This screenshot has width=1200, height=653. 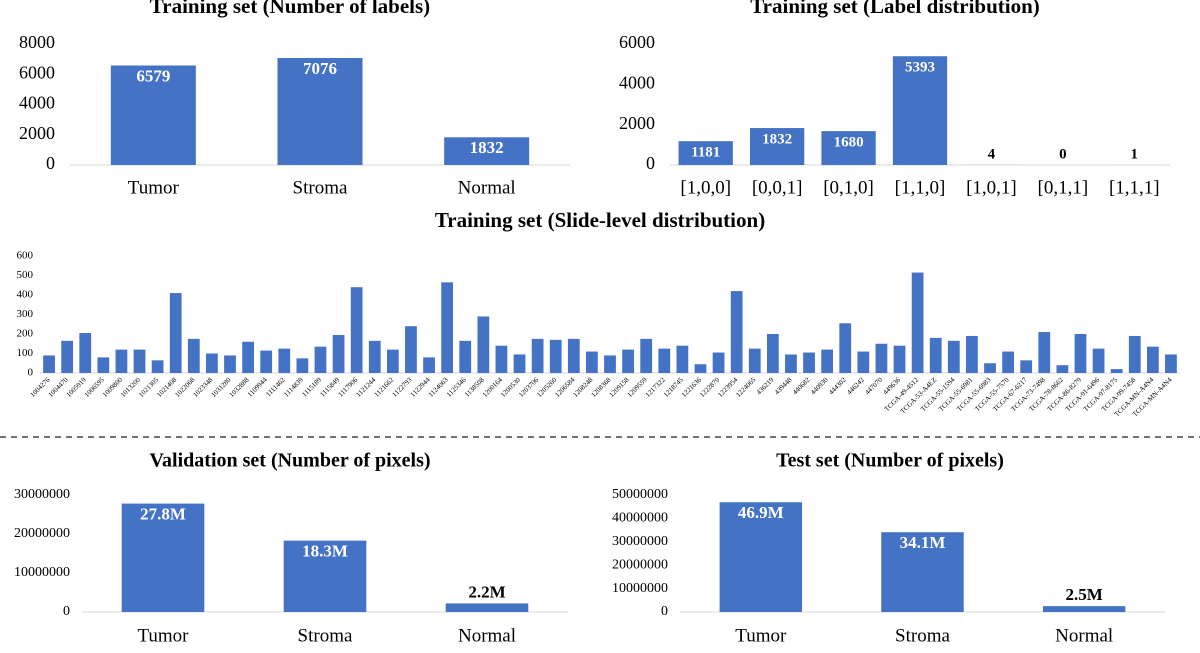 I want to click on x-tick-label: 440930, so click(x=819, y=386).